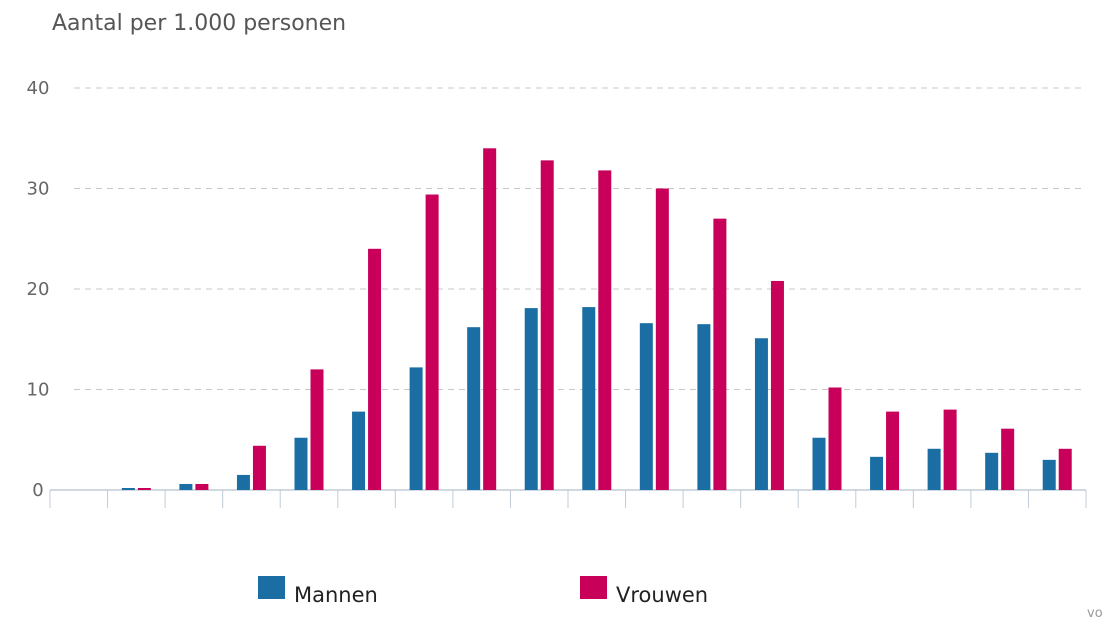  What do you see at coordinates (1095, 613) in the screenshot?
I see `footer-note: vo` at bounding box center [1095, 613].